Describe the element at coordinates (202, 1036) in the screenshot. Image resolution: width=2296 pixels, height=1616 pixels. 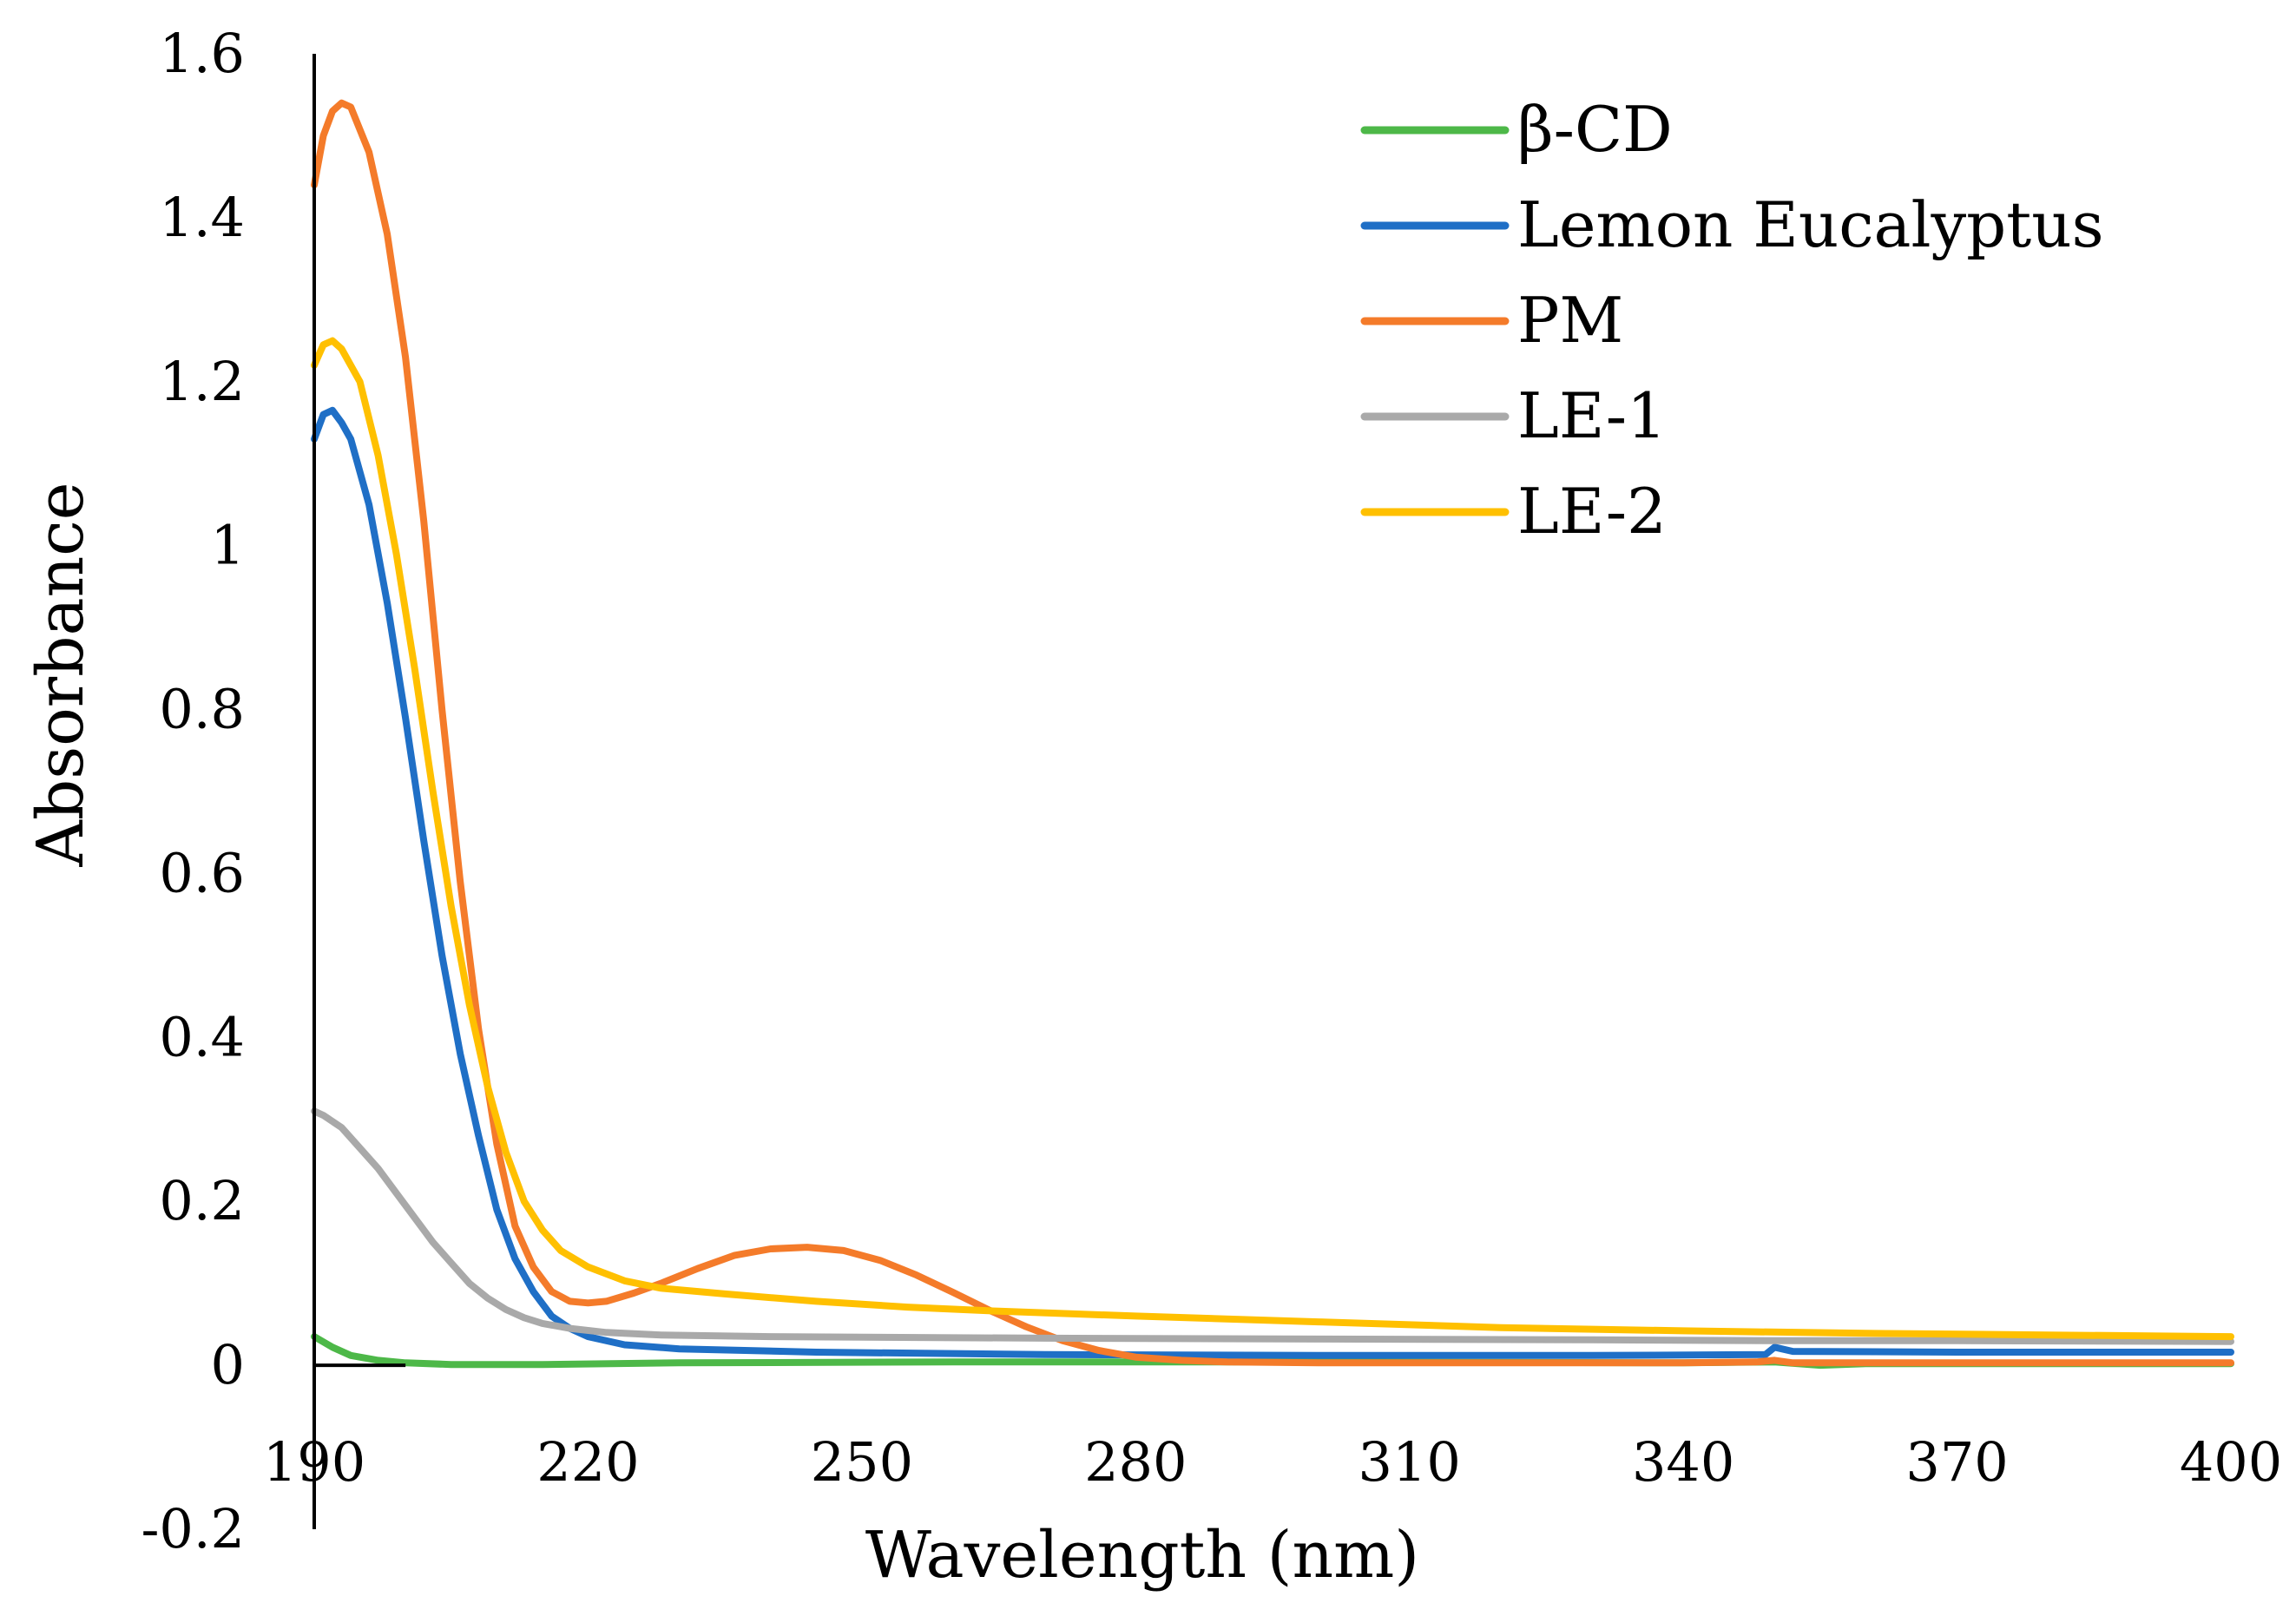
I see `y-tick-label: 0.4` at that location.